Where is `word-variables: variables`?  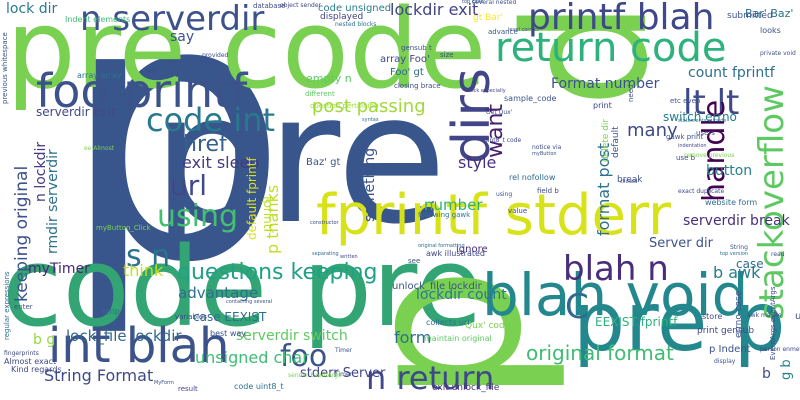 word-variables: variables is located at coordinates (191, 317).